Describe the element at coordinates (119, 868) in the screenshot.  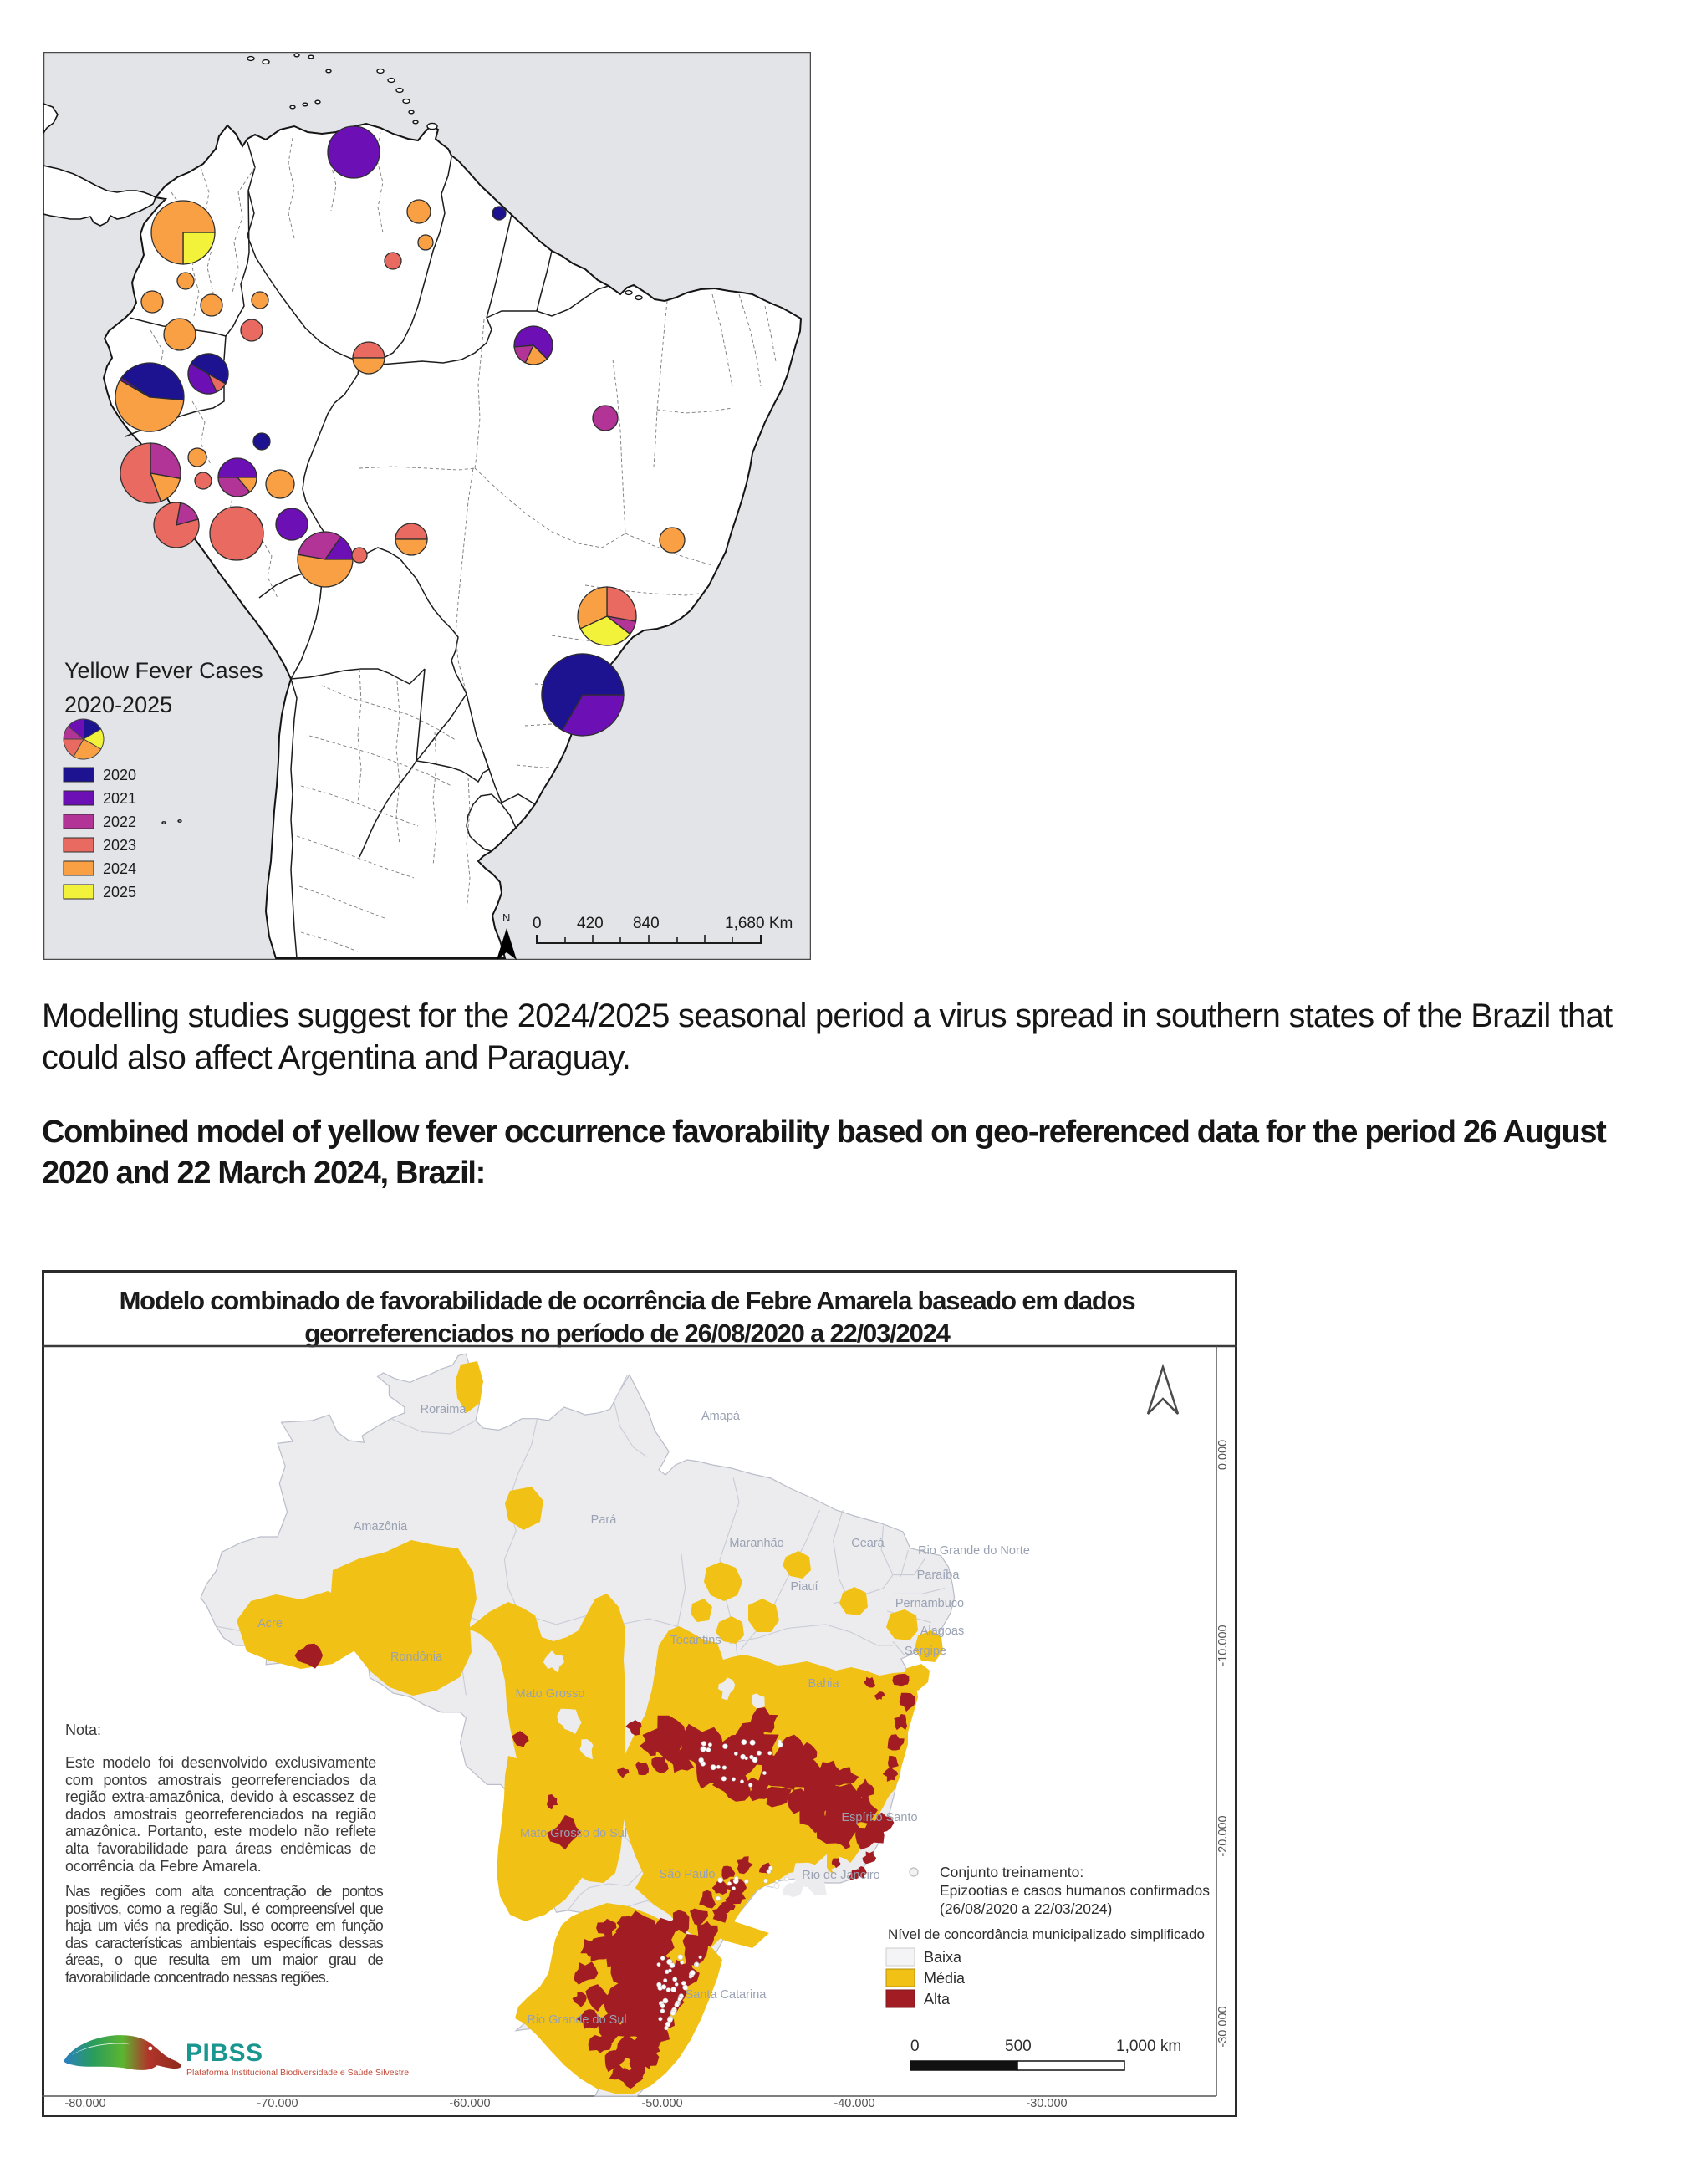
I see `svg-text: 2024` at that location.